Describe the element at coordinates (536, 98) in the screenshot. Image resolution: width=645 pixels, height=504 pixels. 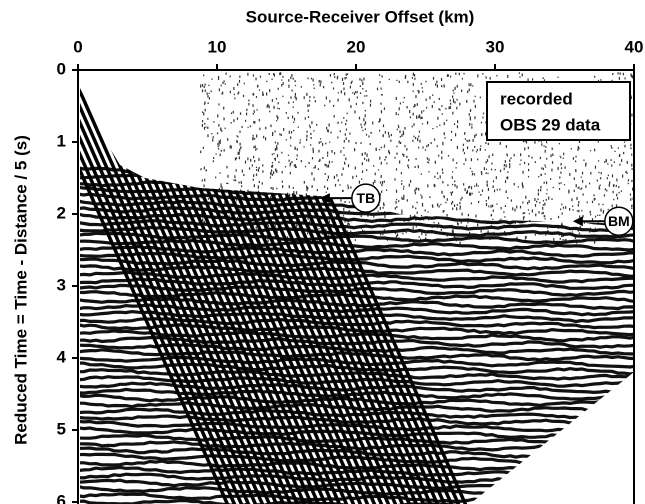
I see `legend-text: recorded` at that location.